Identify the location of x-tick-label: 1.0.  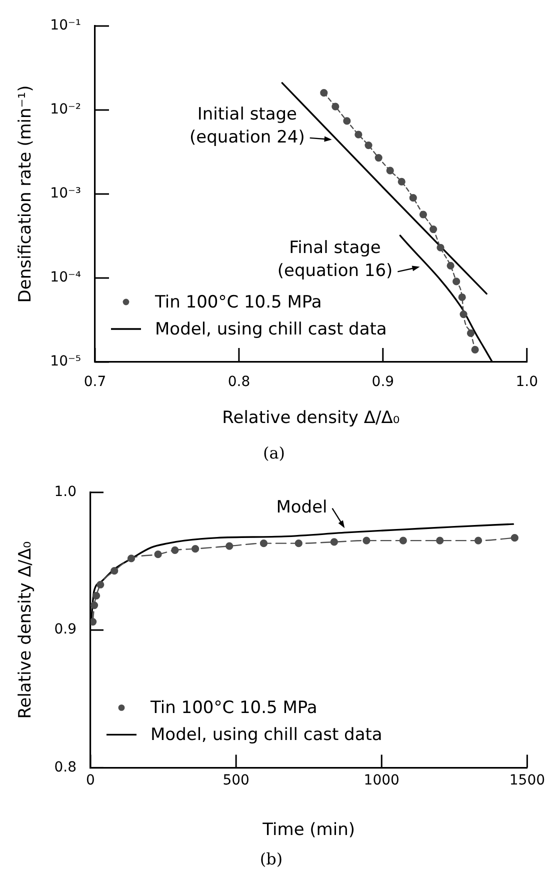
(527, 382).